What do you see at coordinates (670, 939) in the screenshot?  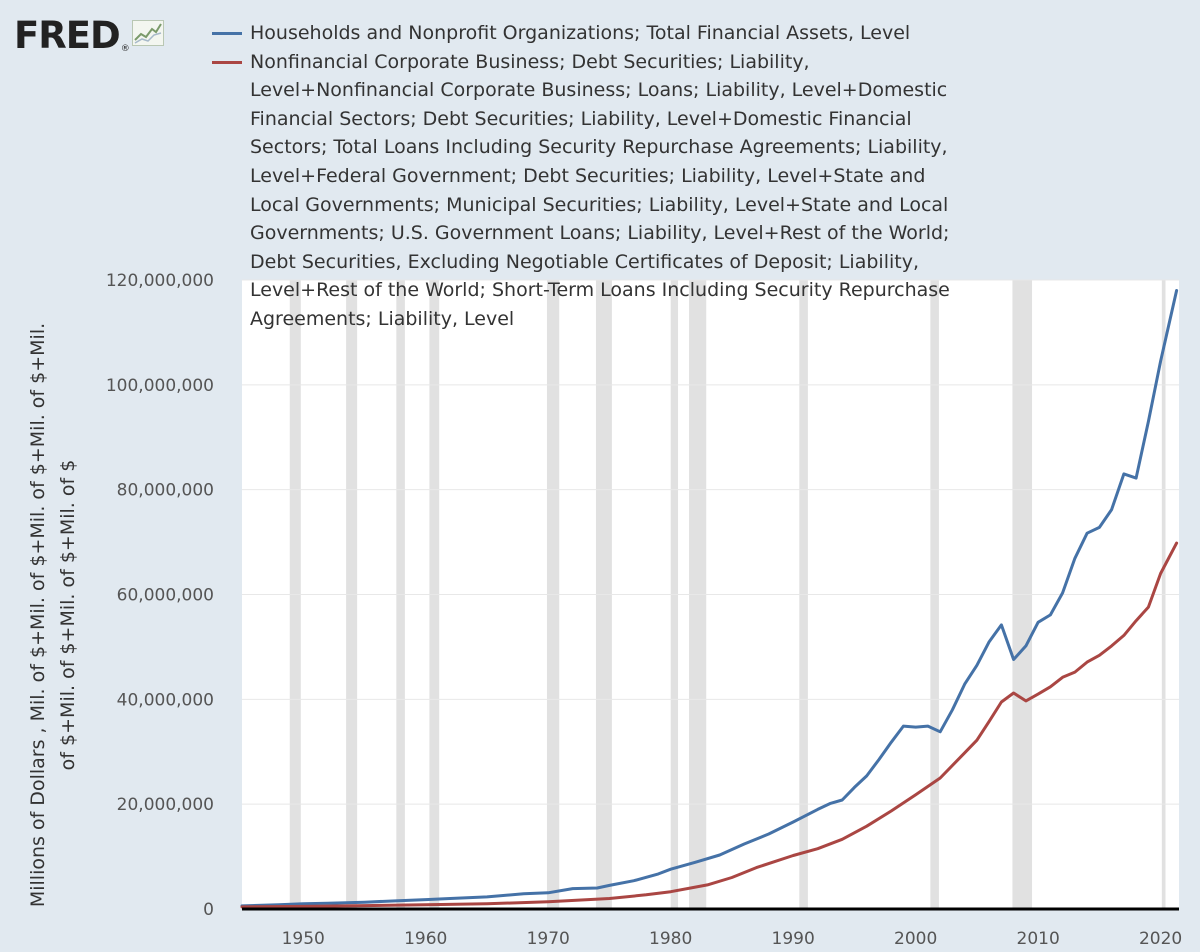 I see `x-tick-label: 1980` at bounding box center [670, 939].